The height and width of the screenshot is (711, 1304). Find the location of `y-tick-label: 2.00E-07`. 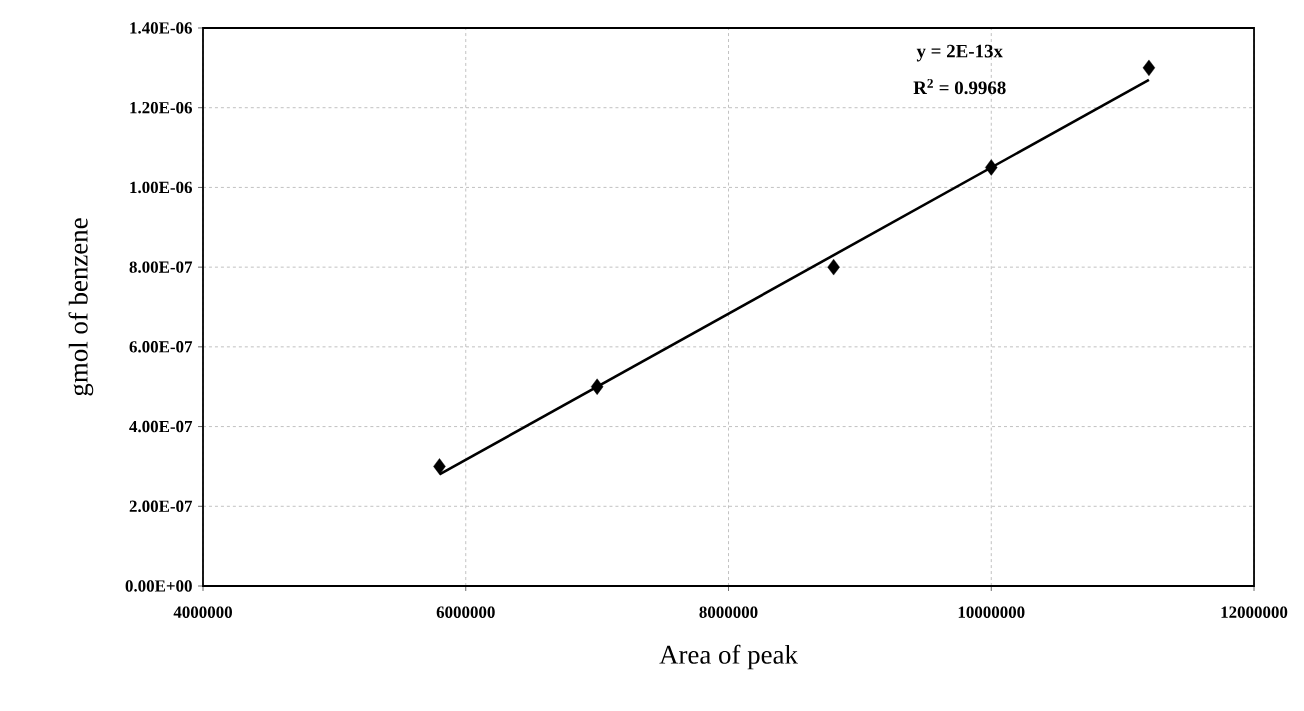

y-tick-label: 2.00E-07 is located at coordinates (161, 506).